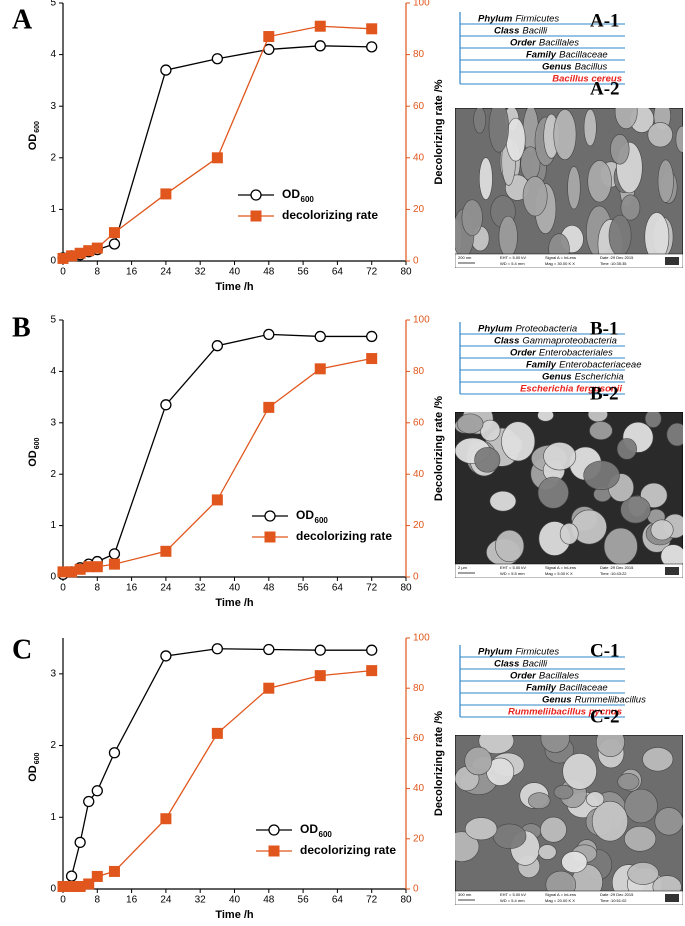 The image size is (685, 926). What do you see at coordinates (523, 676) in the screenshot?
I see `tree-rank: Order` at bounding box center [523, 676].